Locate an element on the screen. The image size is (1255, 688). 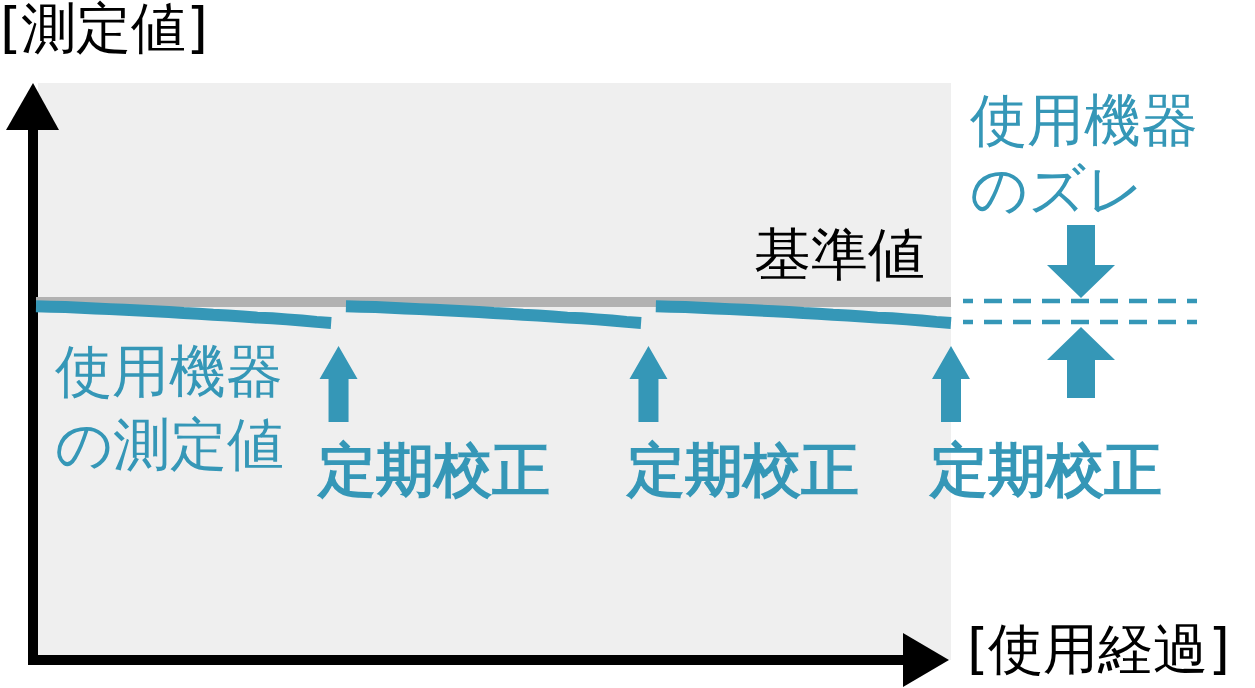
y-axis-title: [測定値] is located at coordinates (104, 30).